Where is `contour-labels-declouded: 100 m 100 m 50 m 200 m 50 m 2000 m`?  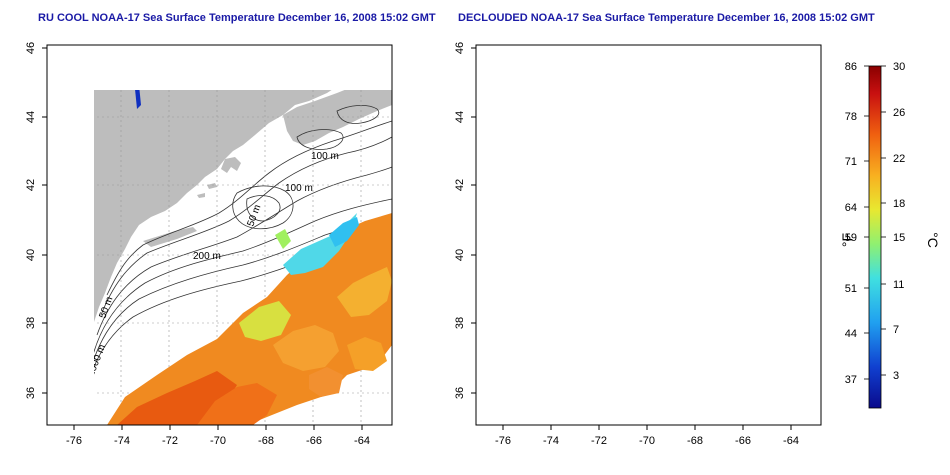 contour-labels-declouded: 100 m 100 m 50 m 200 m 50 m 2000 m is located at coordinates (641, 264).